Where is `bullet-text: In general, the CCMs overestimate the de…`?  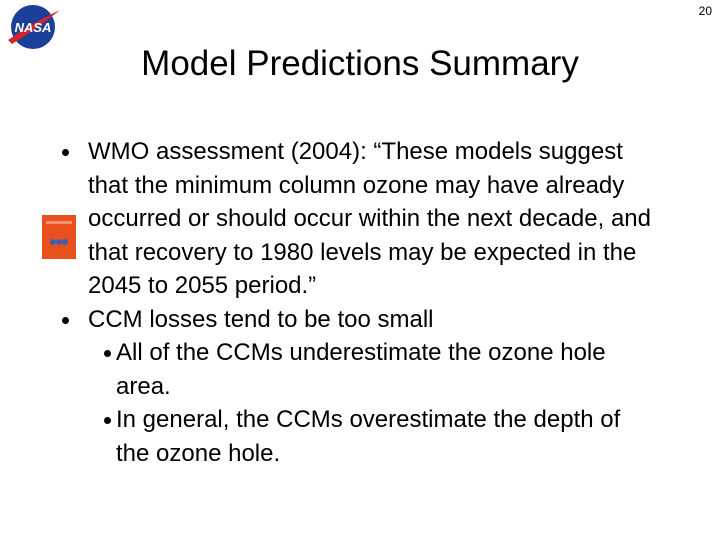
bullet-text: In general, the CCMs overestimate the de… is located at coordinates (368, 436).